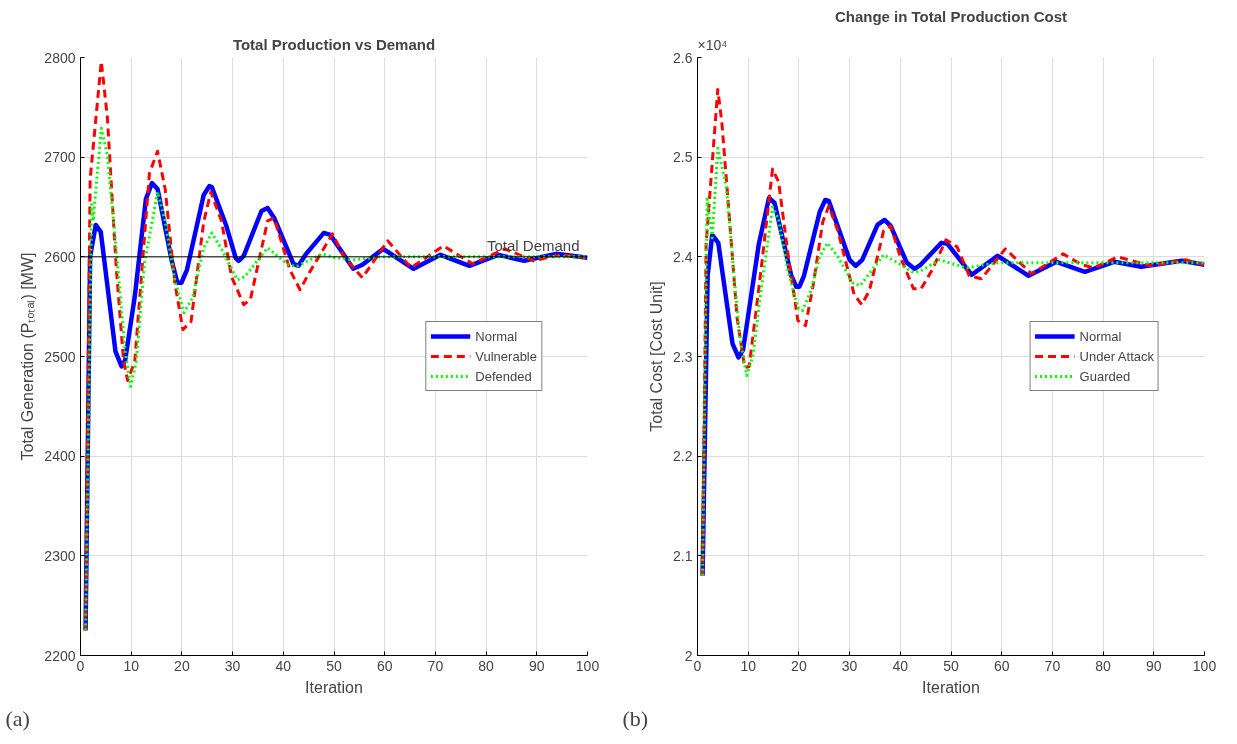  Describe the element at coordinates (951, 16) in the screenshot. I see `chart-title: Change in Total Production Cost` at that location.